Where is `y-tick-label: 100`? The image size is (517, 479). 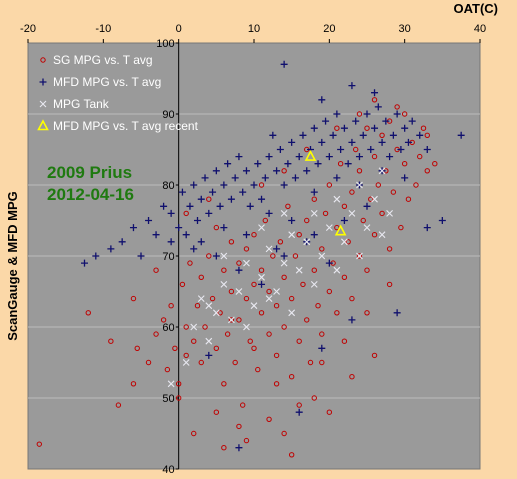 y-tick-label: 100 is located at coordinates (165, 44).